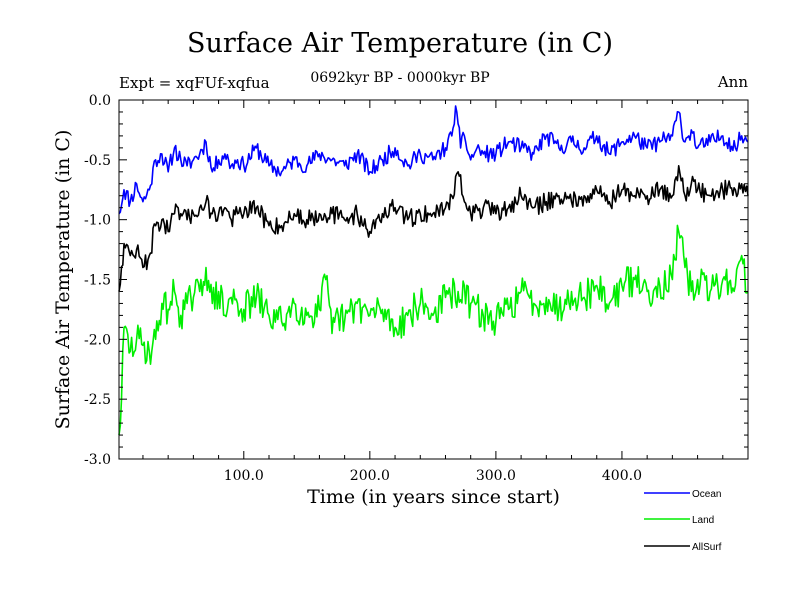  Describe the element at coordinates (433, 497) in the screenshot. I see `x-axis-label: Time (in years since start)` at that location.